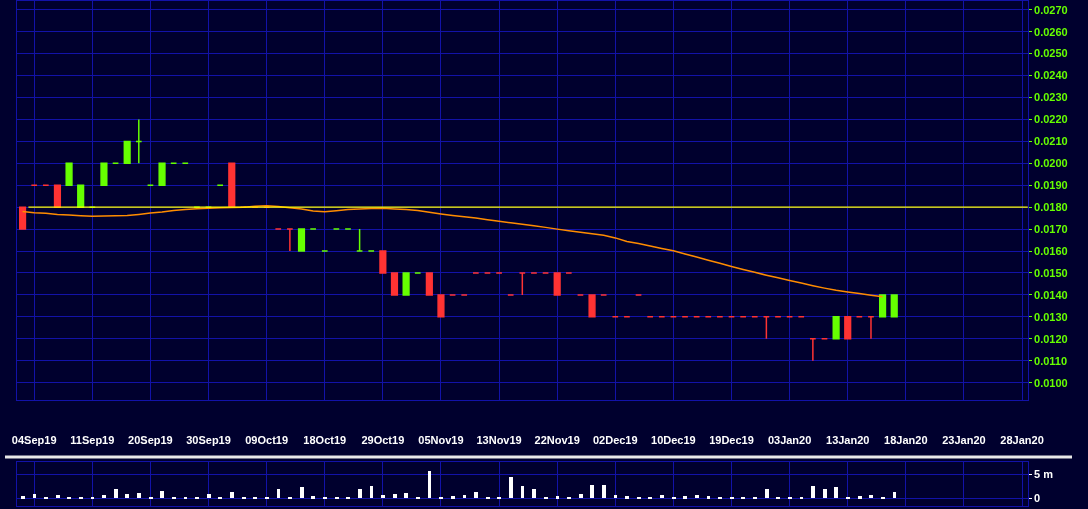  I want to click on x-tick-label: 10Dec19, so click(673, 440).